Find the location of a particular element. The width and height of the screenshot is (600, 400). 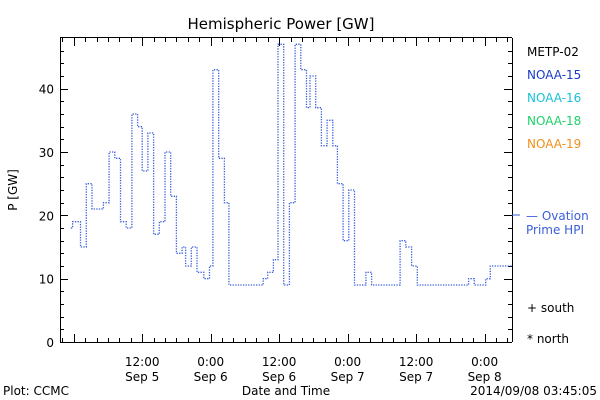

plot-timestamp: 2014/09/08 03:45:05 is located at coordinates (533, 391).